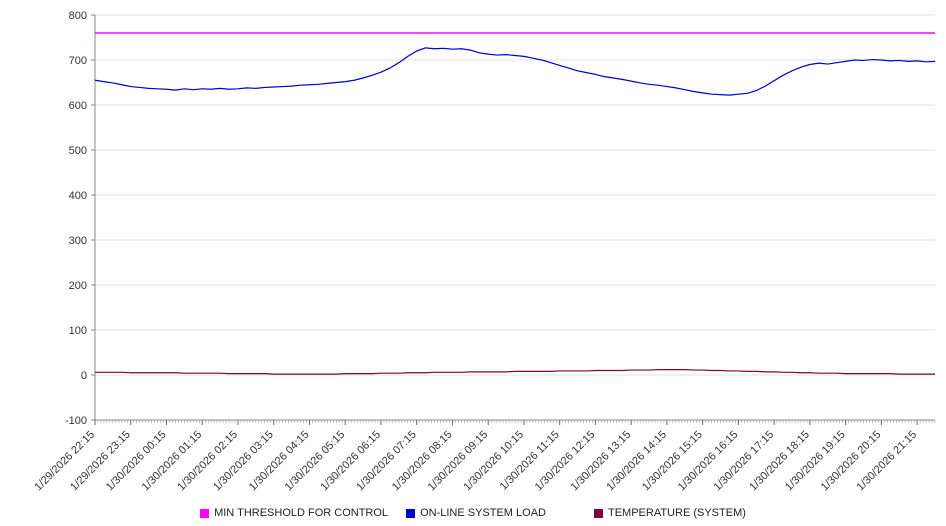 This screenshot has width=946, height=526. I want to click on legend-item-system-load: ON-LINE SYSTEM LOAD, so click(476, 513).